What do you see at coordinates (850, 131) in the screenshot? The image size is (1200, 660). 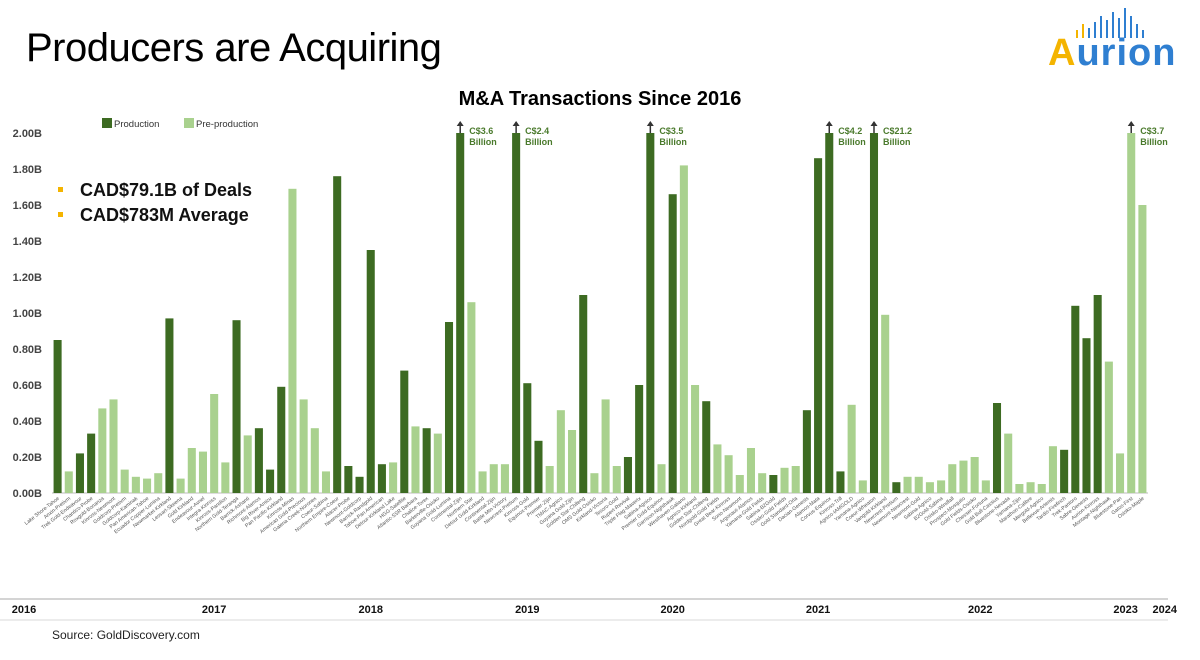 I see `annotation-label: C$4.2` at bounding box center [850, 131].